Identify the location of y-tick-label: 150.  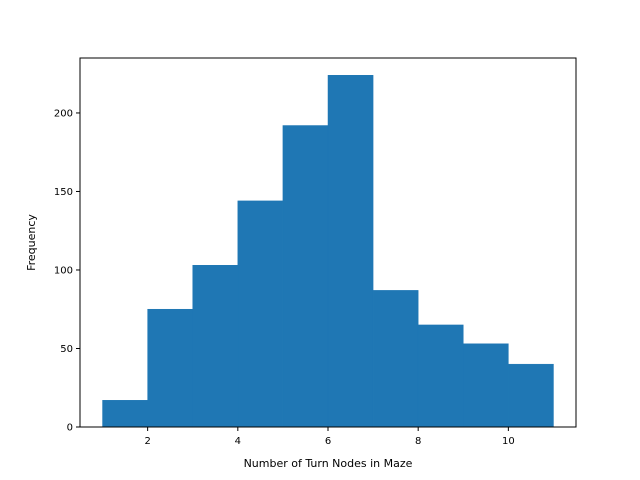
(63, 192).